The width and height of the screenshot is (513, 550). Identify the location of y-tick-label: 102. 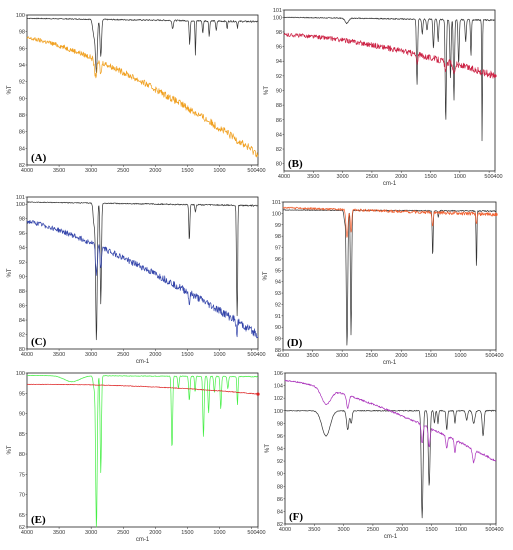
(278, 399).